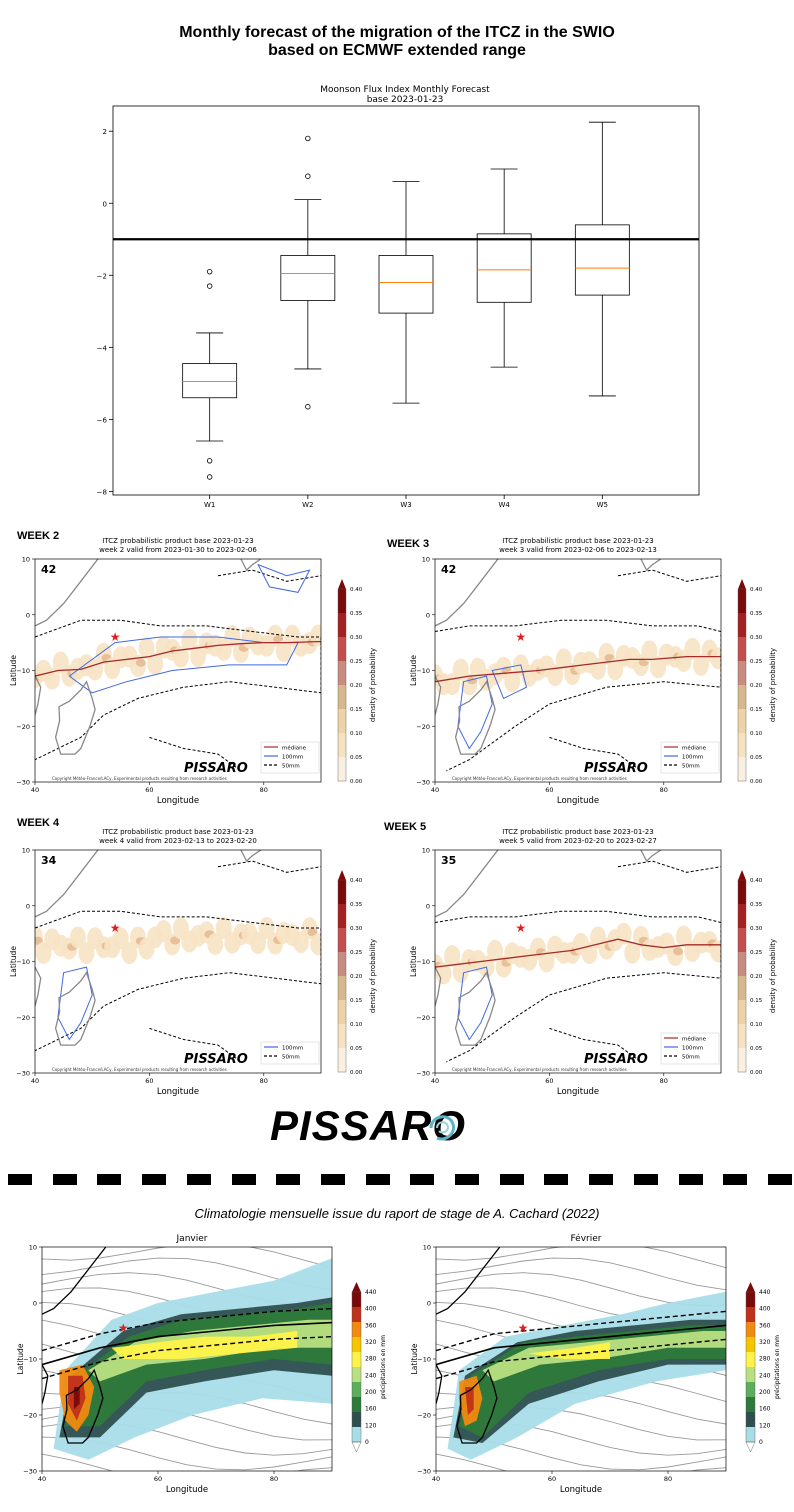 The width and height of the screenshot is (794, 1512). Describe the element at coordinates (691, 1058) in the screenshot. I see `legend-entry: 50mm` at that location.